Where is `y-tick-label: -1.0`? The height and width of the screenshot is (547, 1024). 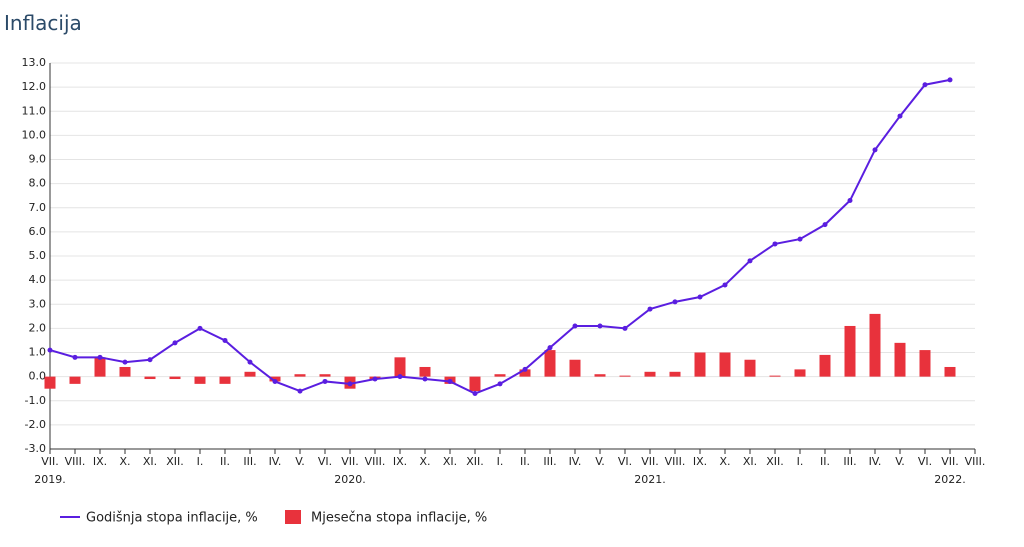 y-tick-label: -1.0 is located at coordinates (35, 400).